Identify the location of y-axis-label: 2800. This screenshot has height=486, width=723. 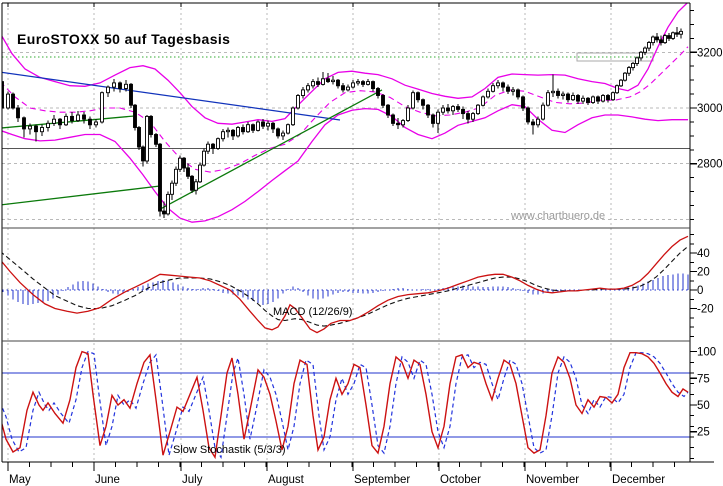
(710, 165).